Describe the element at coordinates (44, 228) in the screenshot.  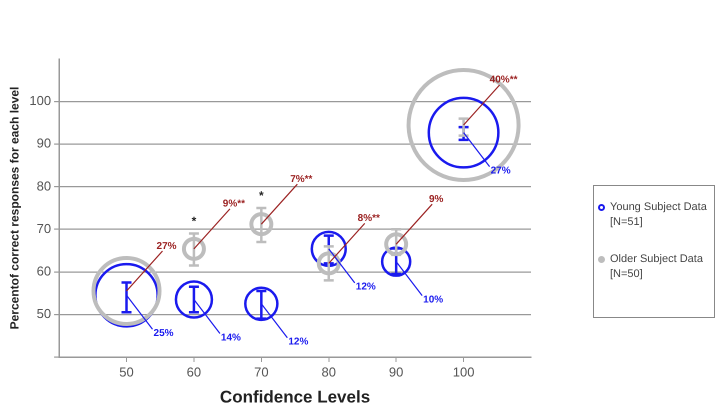
I see `y-tick-label: 70` at that location.